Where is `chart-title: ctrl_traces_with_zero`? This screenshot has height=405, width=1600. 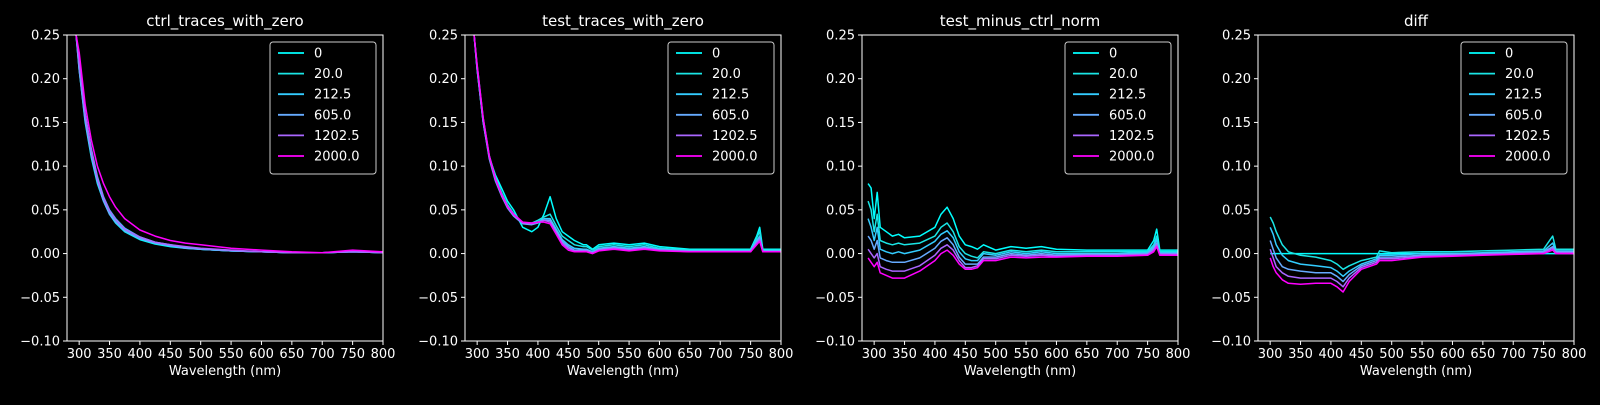
chart-title: ctrl_traces_with_zero is located at coordinates (224, 21).